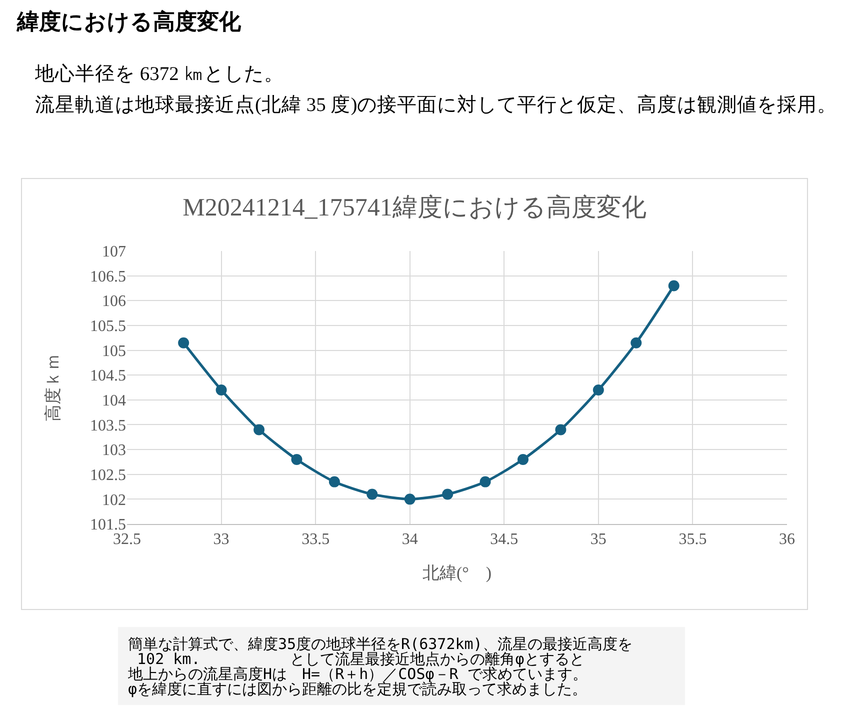 The width and height of the screenshot is (842, 708). What do you see at coordinates (316, 539) in the screenshot?
I see `x-tick-label: 33.5` at bounding box center [316, 539].